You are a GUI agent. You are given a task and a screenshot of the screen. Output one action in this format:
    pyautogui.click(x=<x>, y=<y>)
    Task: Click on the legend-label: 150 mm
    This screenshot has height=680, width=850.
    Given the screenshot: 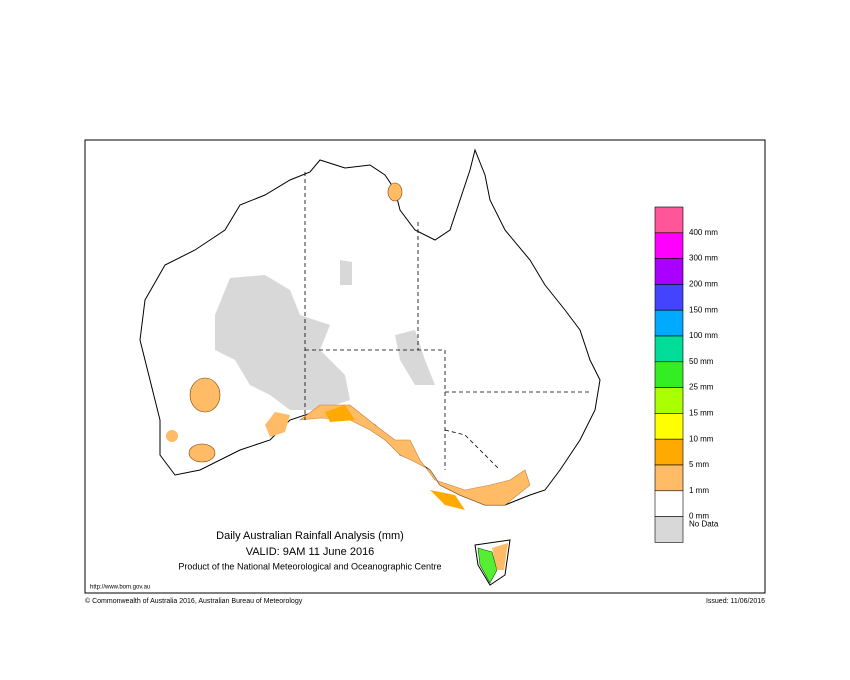 What is the action you would take?
    pyautogui.click(x=703, y=309)
    